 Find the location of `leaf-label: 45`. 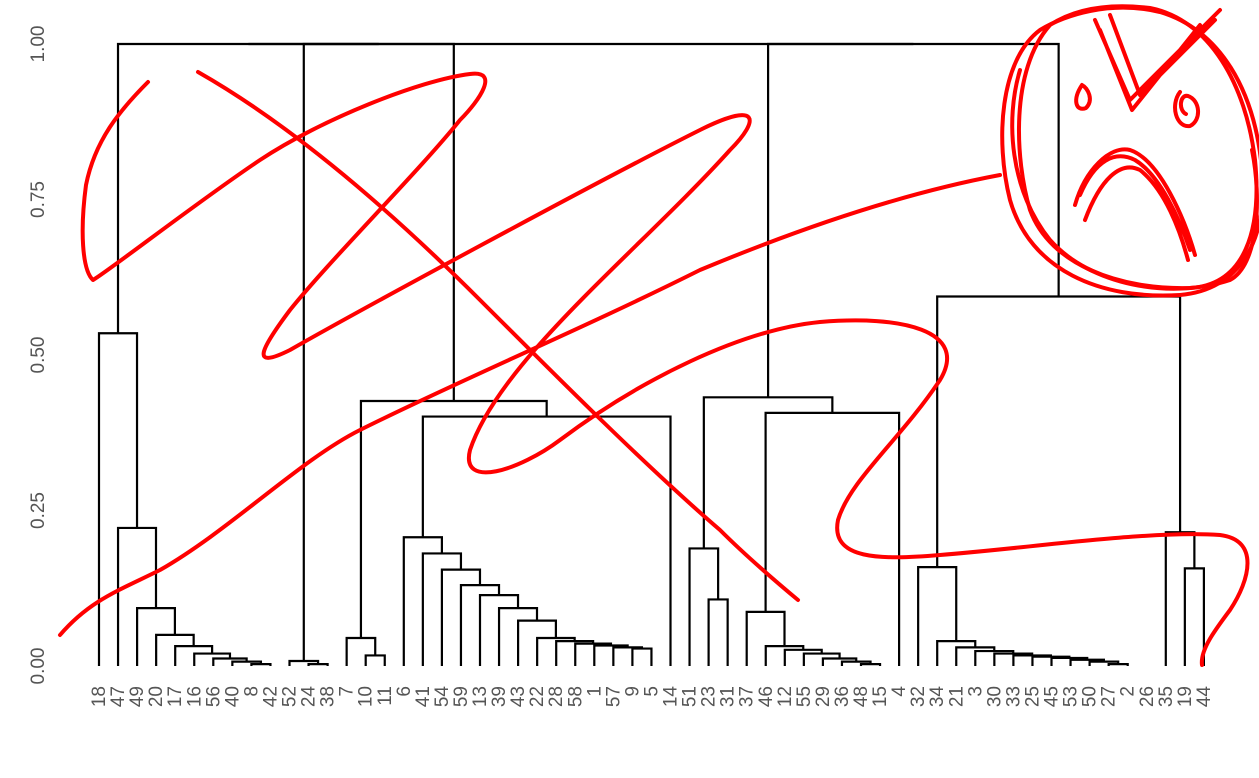

leaf-label: 45 is located at coordinates (1052, 696).